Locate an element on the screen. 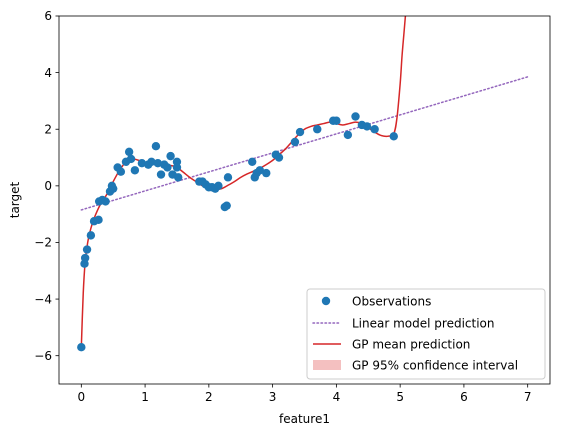 Image resolution: width=565 pixels, height=438 pixels. y-axis-label: target is located at coordinates (15, 199).